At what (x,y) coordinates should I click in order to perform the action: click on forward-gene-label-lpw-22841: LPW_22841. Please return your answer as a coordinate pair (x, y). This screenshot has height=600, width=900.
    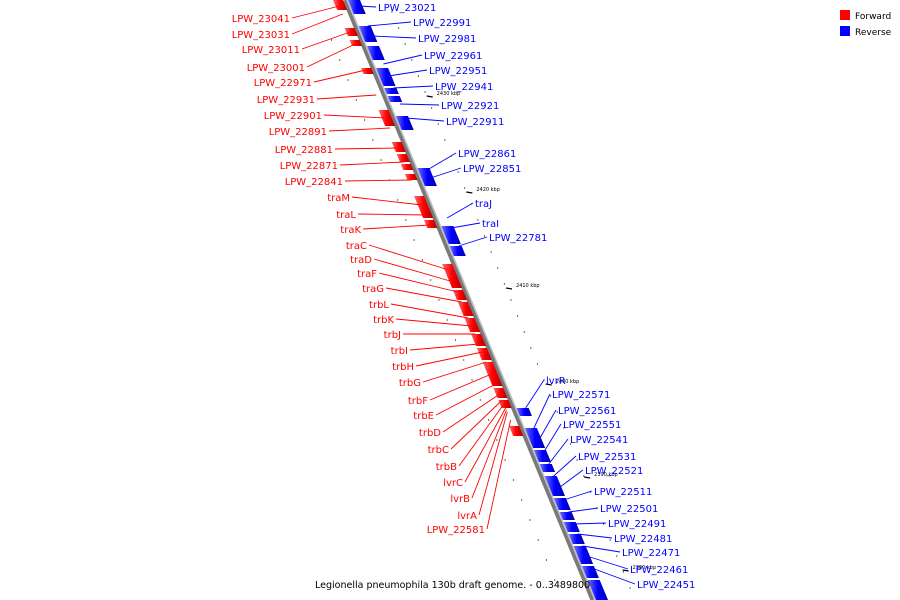
    Looking at the image, I should click on (314, 182).